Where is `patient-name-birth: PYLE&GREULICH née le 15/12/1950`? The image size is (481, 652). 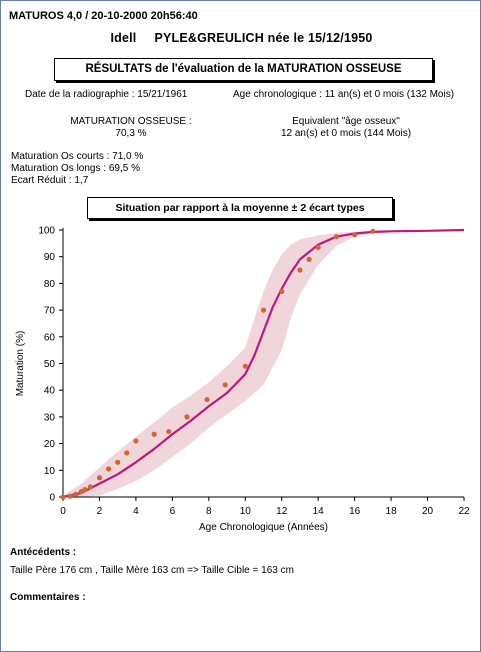
patient-name-birth: PYLE&GREULICH née le 15/12/1950 is located at coordinates (263, 38).